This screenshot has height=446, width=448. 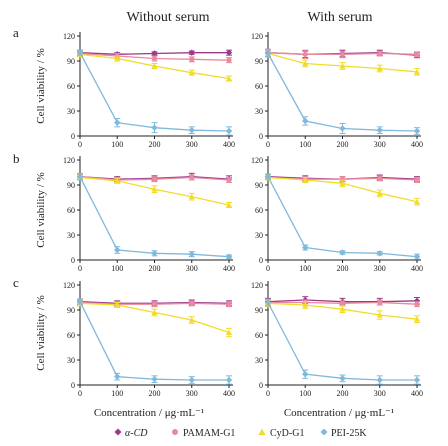 I want to click on ylabel-row-a: Cell viability / %, so click(x=41, y=85).